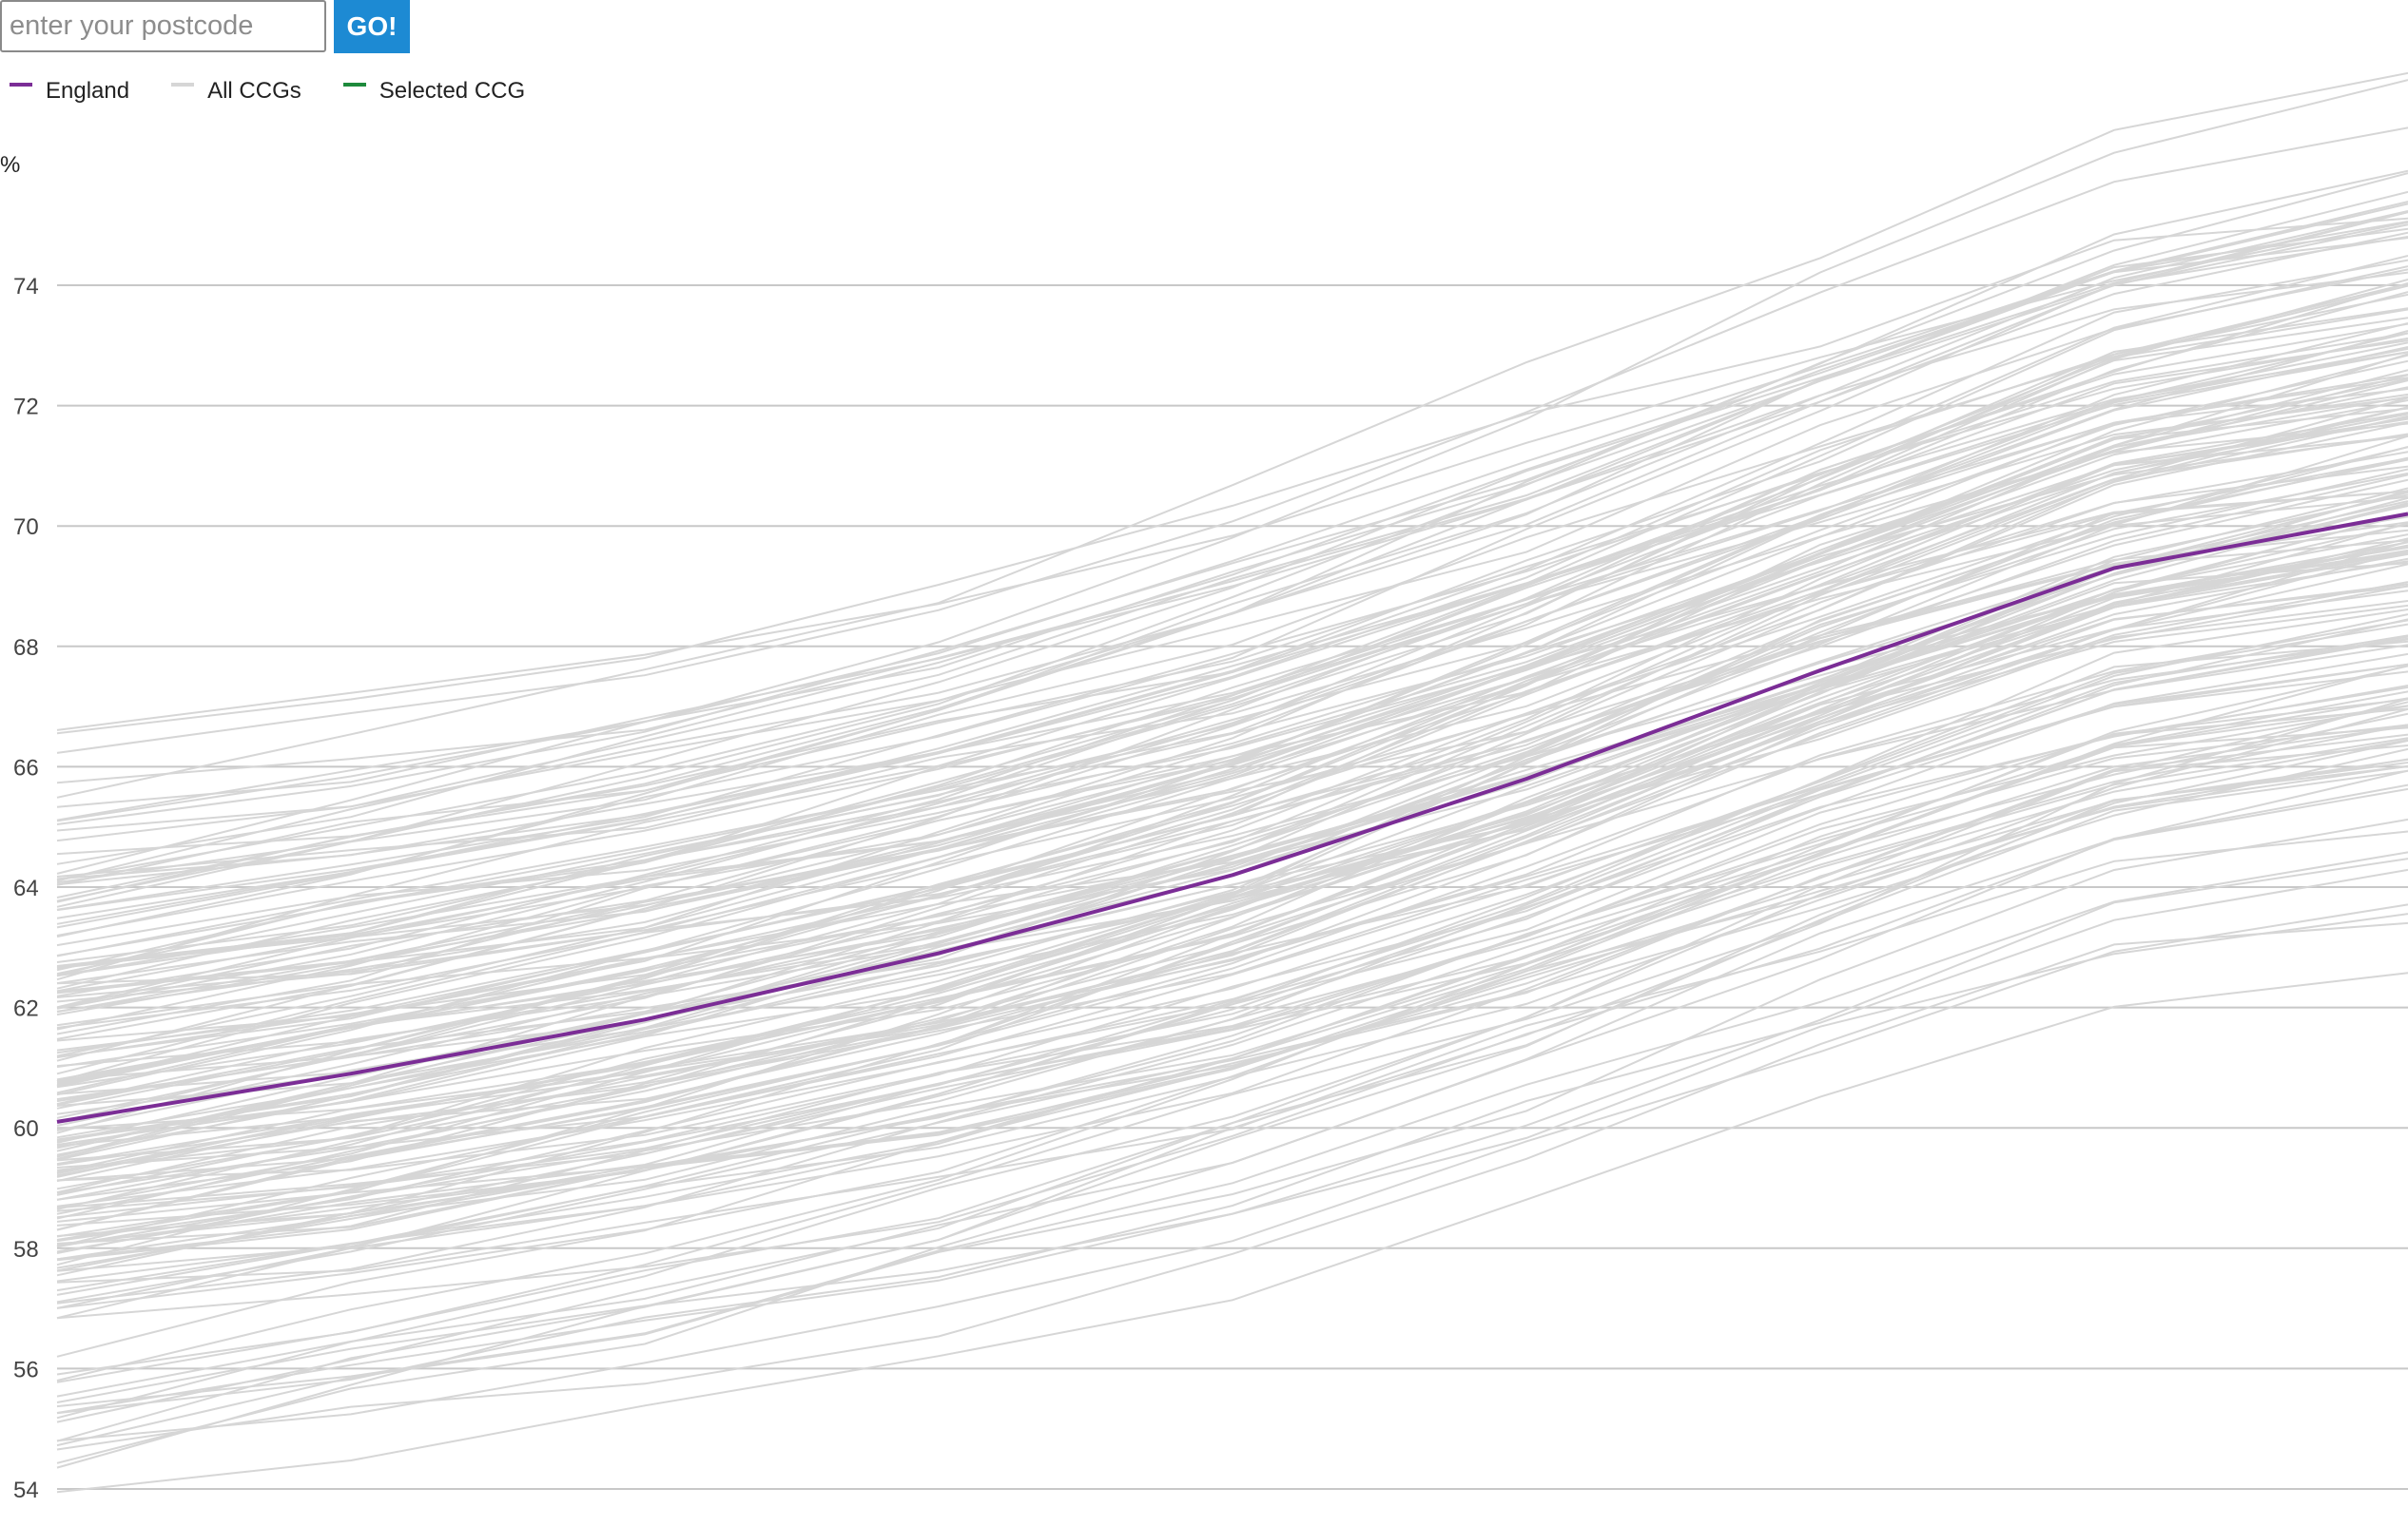  I want to click on y-tick-label: 56, so click(26, 1369).